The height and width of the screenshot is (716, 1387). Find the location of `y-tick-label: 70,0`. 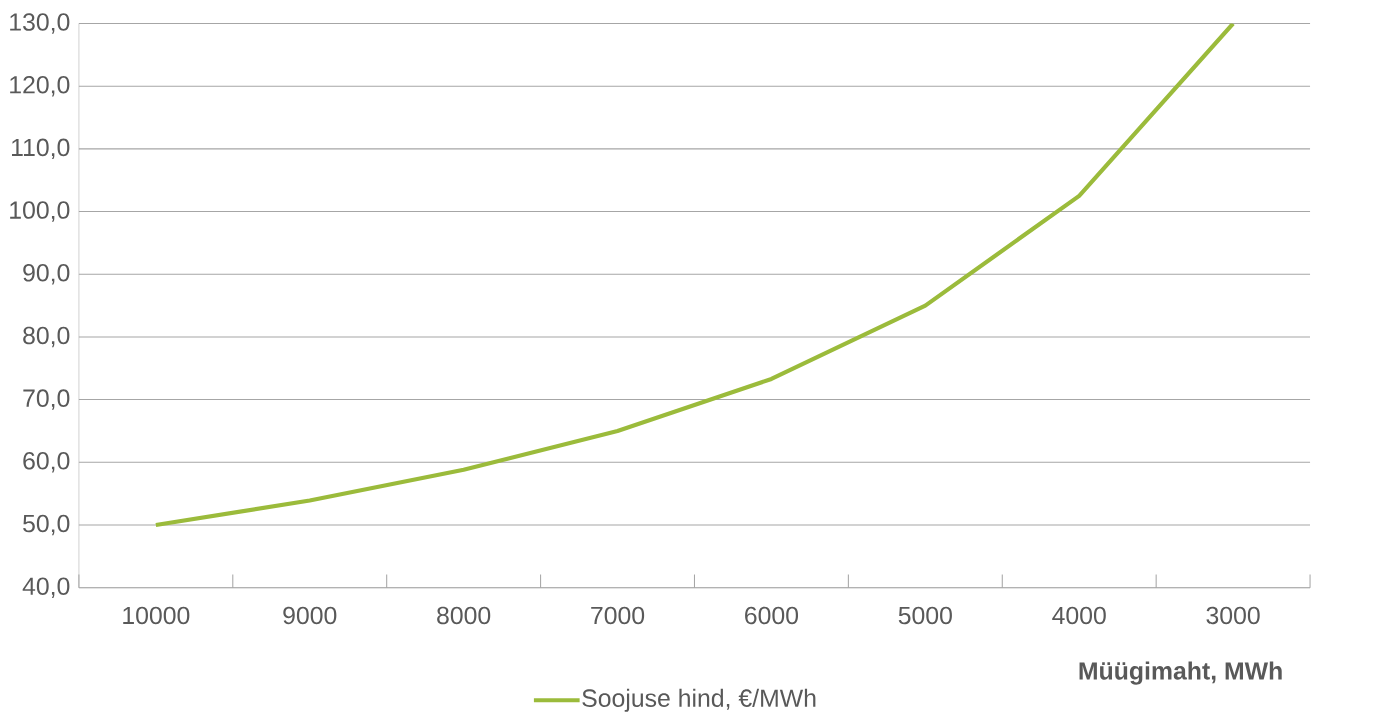

y-tick-label: 70,0 is located at coordinates (46, 399).